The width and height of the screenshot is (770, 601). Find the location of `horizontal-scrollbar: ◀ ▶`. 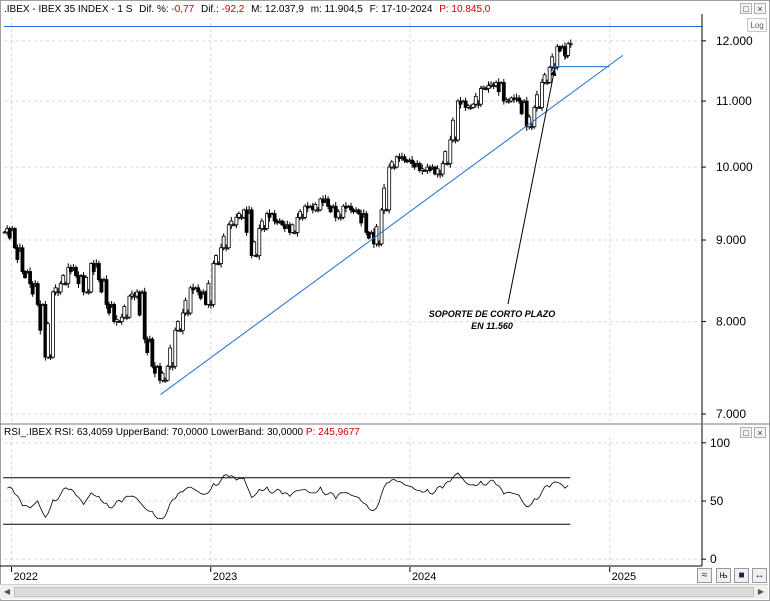

horizontal-scrollbar: ◀ ▶ is located at coordinates (384, 591).